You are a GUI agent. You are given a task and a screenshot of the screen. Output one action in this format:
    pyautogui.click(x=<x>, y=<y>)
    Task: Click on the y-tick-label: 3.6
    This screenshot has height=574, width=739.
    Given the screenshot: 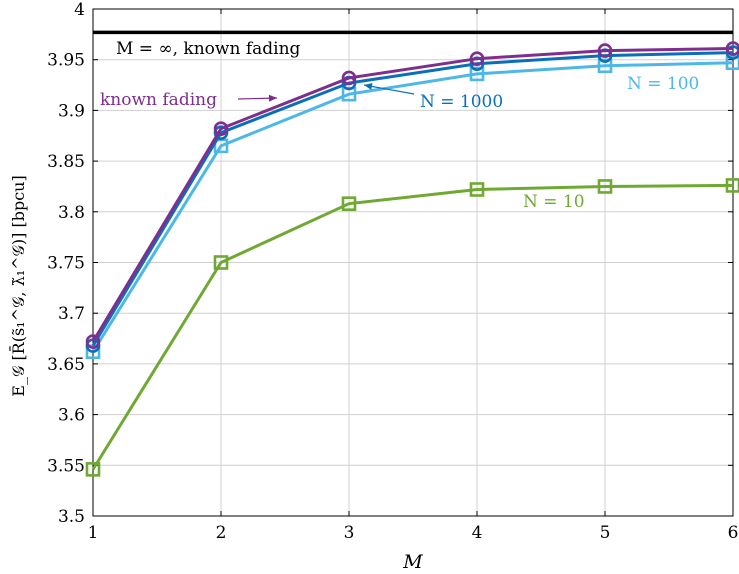 What is the action you would take?
    pyautogui.click(x=71, y=416)
    